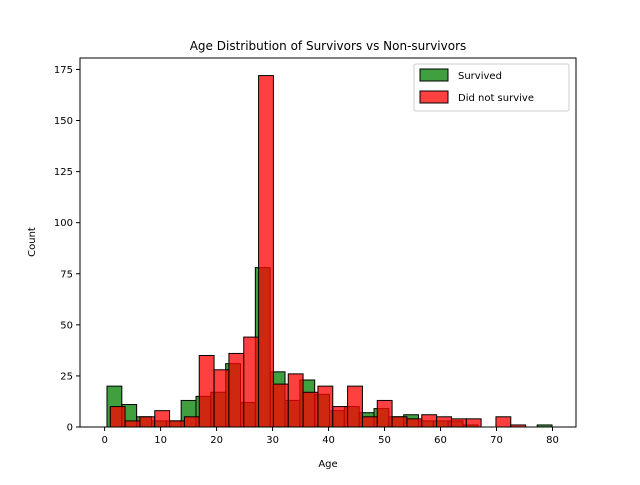  What do you see at coordinates (216, 440) in the screenshot?
I see `x-tick-label: 20` at bounding box center [216, 440].